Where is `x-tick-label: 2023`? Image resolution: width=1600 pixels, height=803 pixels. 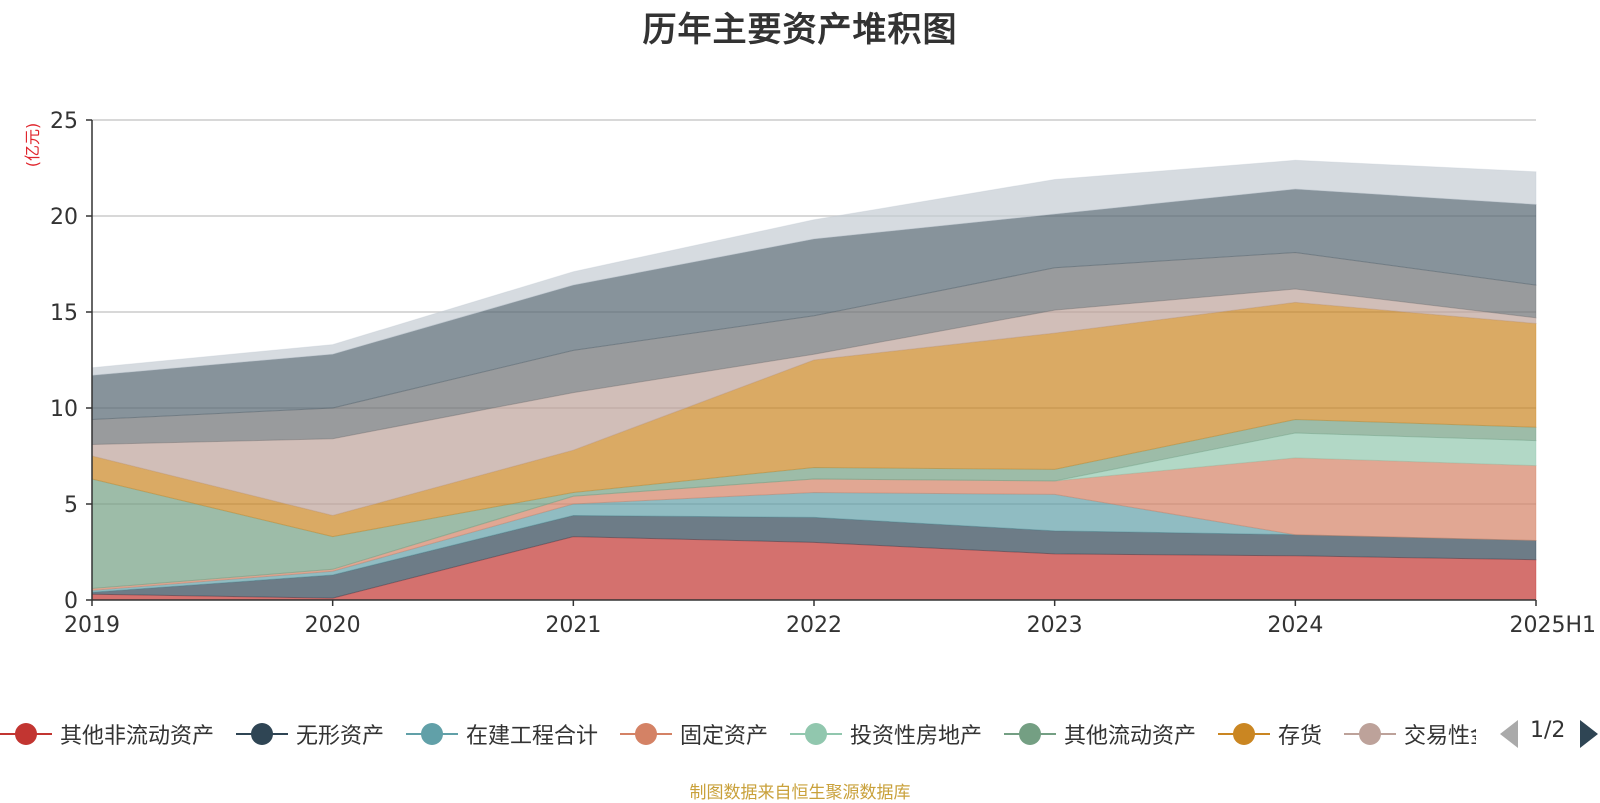 x-tick-label: 2023 is located at coordinates (1055, 625).